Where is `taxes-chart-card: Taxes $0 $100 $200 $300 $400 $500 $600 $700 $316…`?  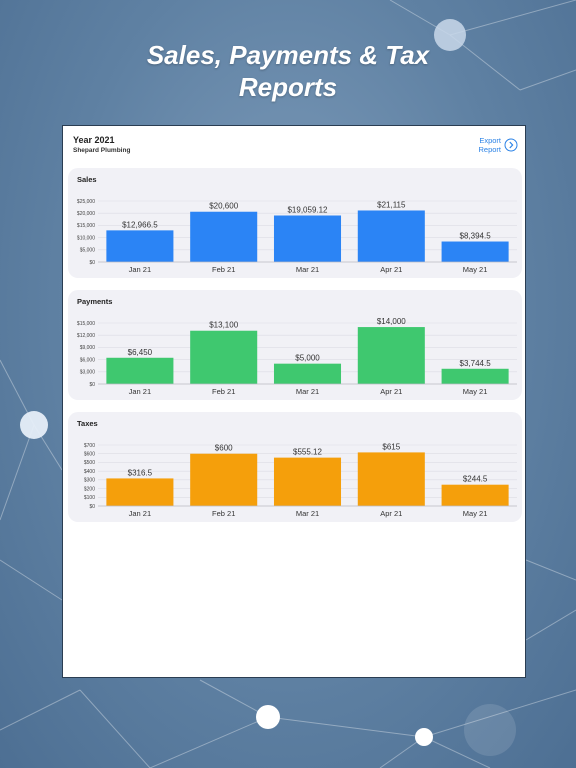 taxes-chart-card: Taxes $0 $100 $200 $300 $400 $500 $600 $700 $316… is located at coordinates (295, 467).